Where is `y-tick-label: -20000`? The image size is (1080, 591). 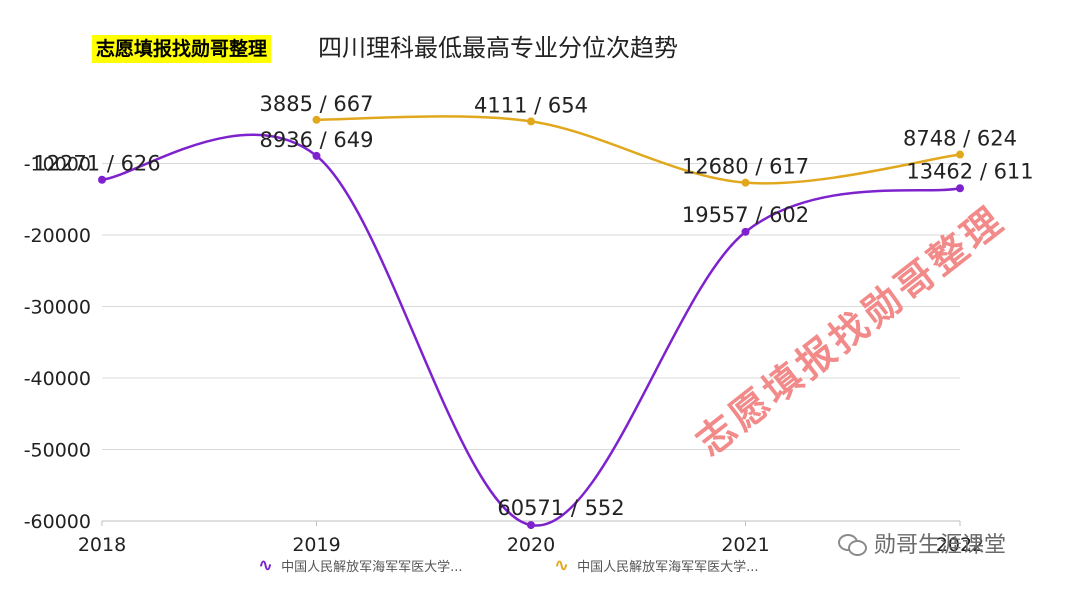
y-tick-label: -20000 is located at coordinates (57, 236).